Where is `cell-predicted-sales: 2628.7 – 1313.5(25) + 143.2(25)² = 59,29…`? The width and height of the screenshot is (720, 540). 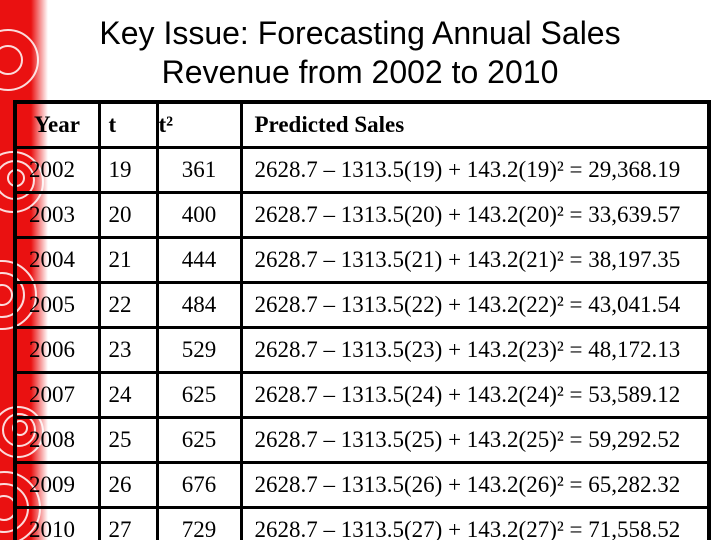 cell-predicted-sales: 2628.7 – 1313.5(25) + 143.2(25)² = 59,29… is located at coordinates (475, 440).